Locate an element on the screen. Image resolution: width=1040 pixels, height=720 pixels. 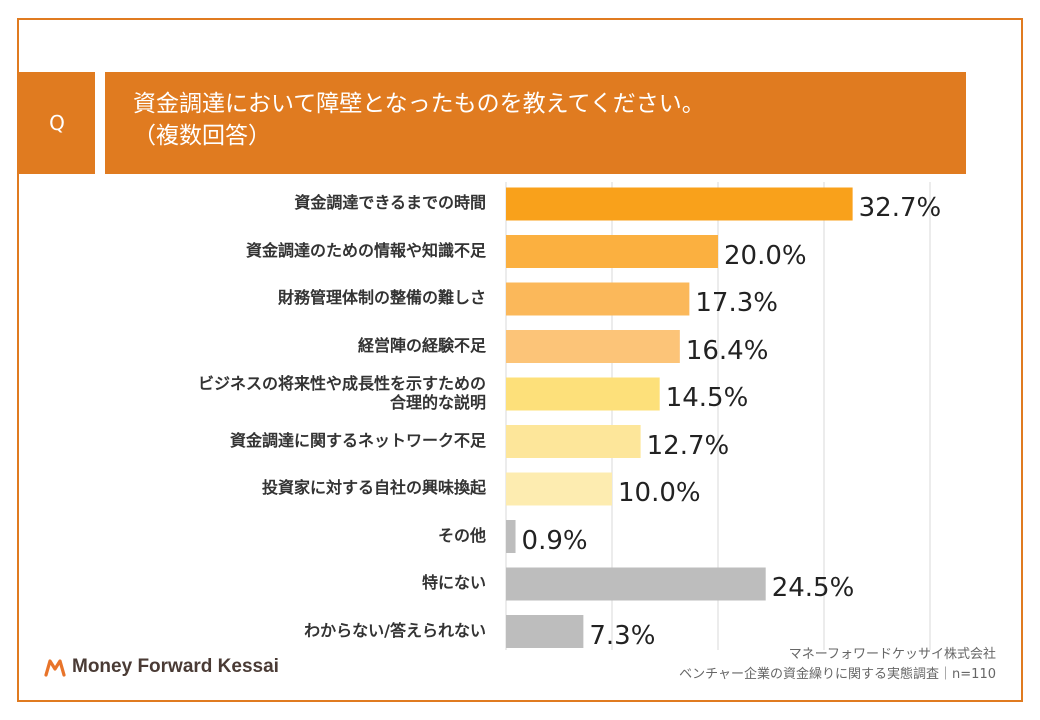
bar-value-label: 0.9% is located at coordinates (554, 540).